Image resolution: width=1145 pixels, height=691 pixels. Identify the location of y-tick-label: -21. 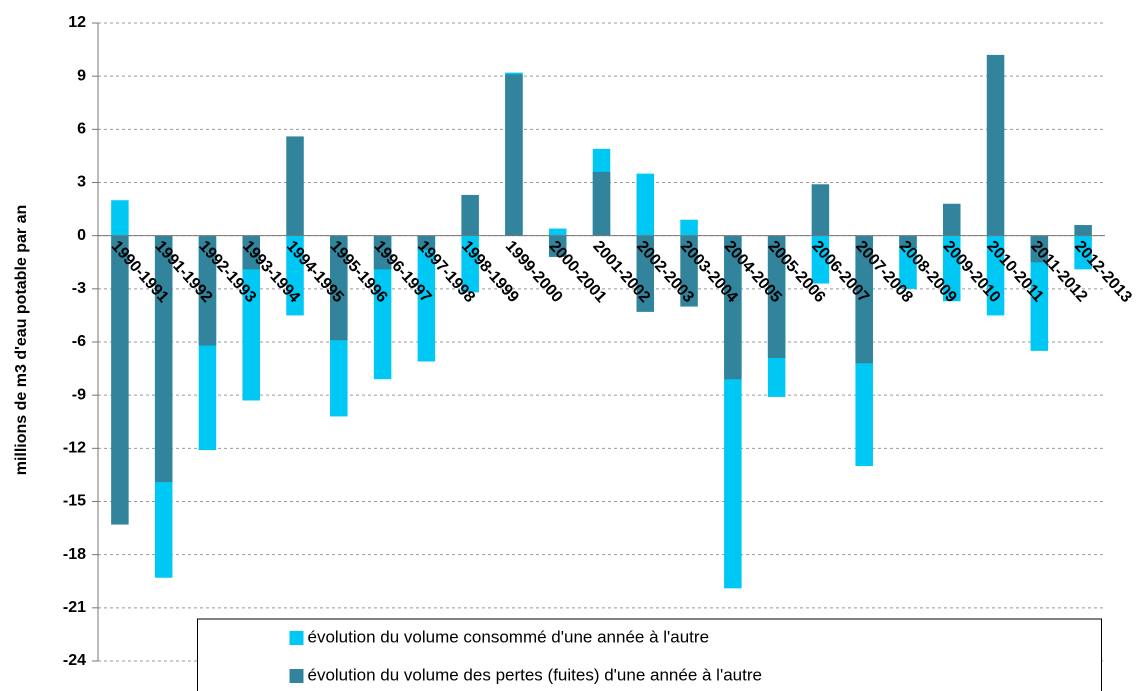
(74, 607).